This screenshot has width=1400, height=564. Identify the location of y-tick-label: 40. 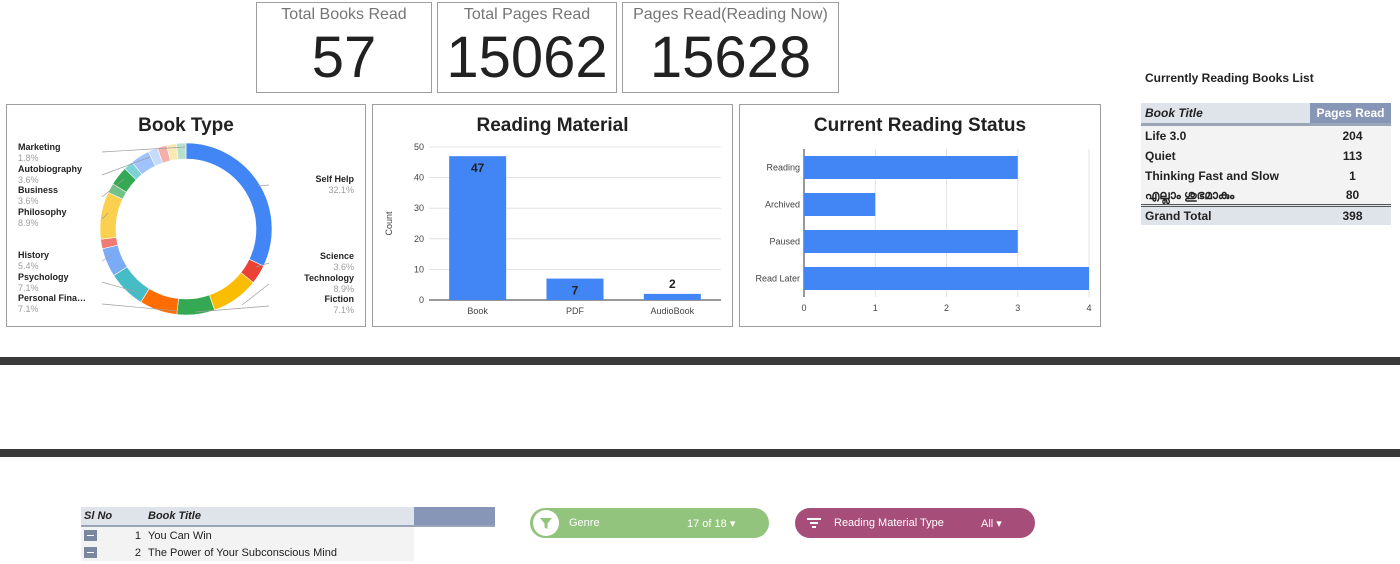
(419, 178).